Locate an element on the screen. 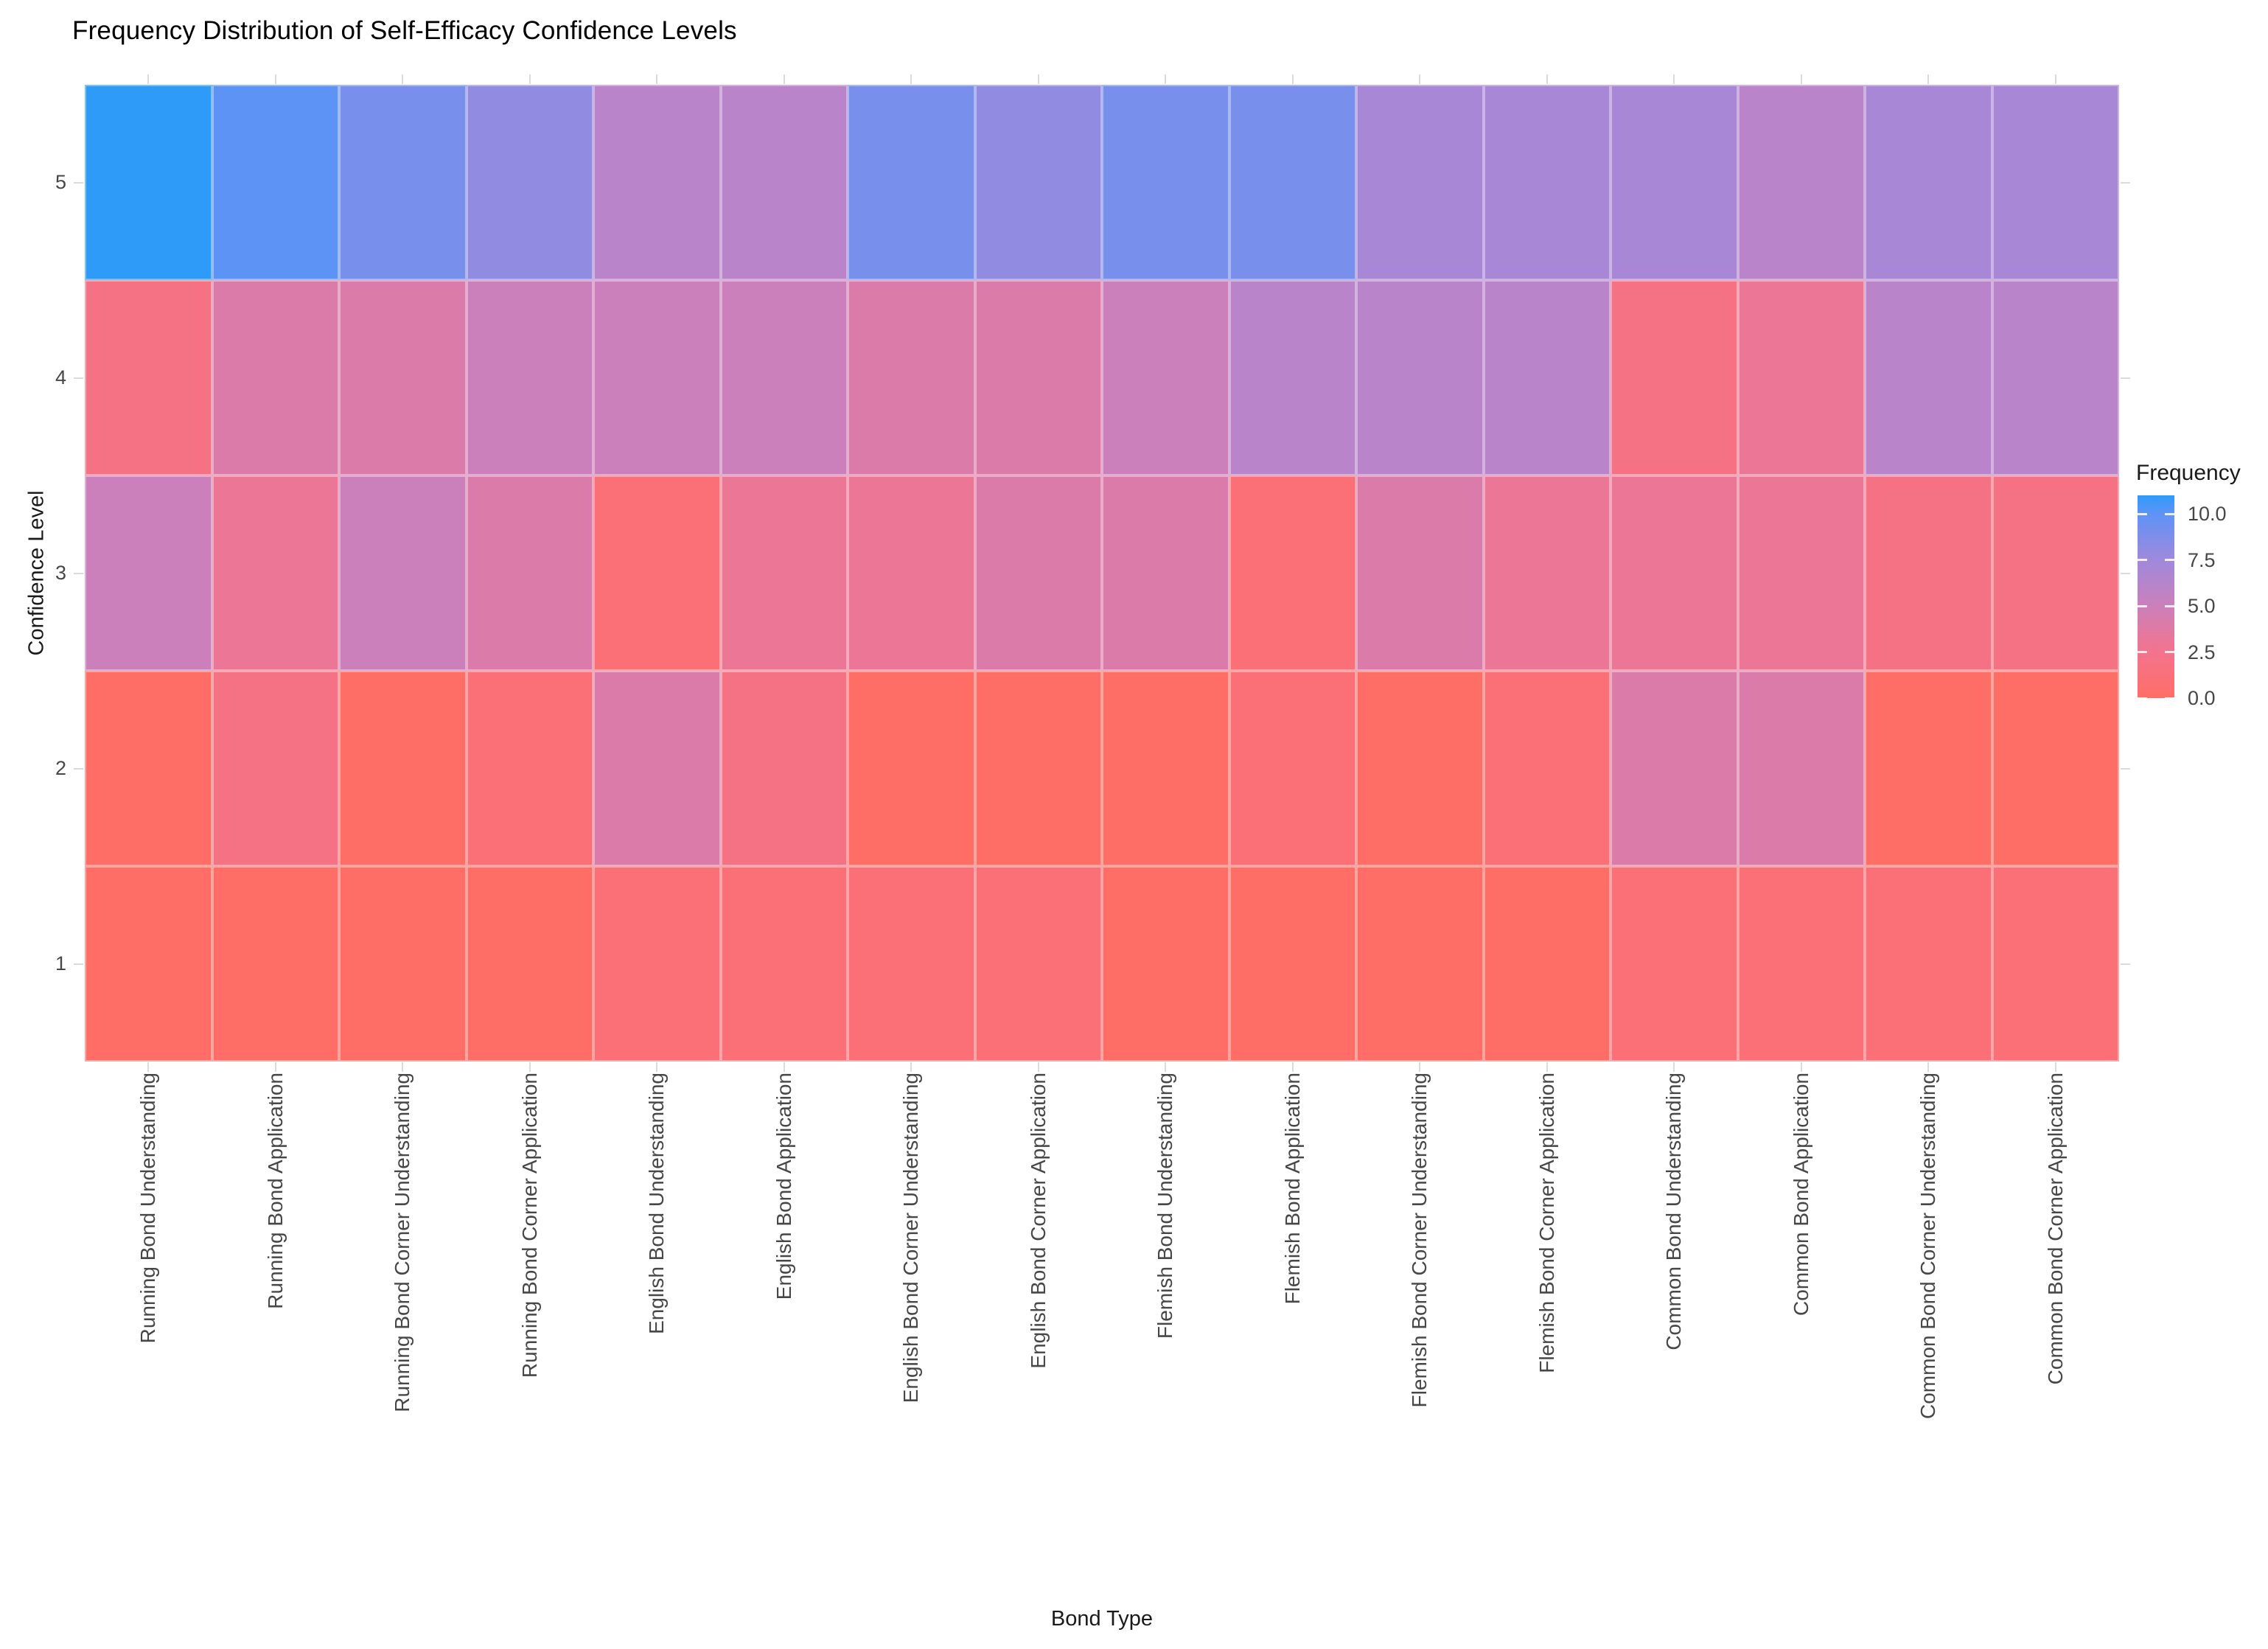  y-tick-label: 3 is located at coordinates (60, 572).